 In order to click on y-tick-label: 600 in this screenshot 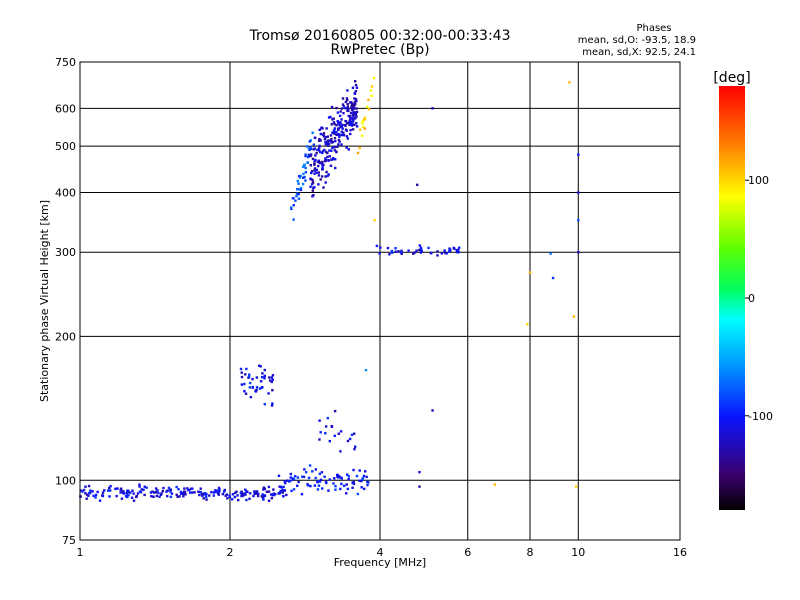, I will do `click(65, 108)`.